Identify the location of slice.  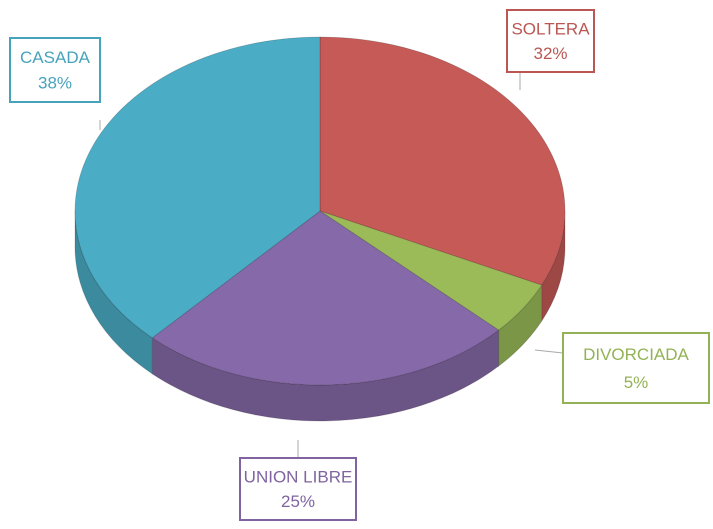
(431, 270).